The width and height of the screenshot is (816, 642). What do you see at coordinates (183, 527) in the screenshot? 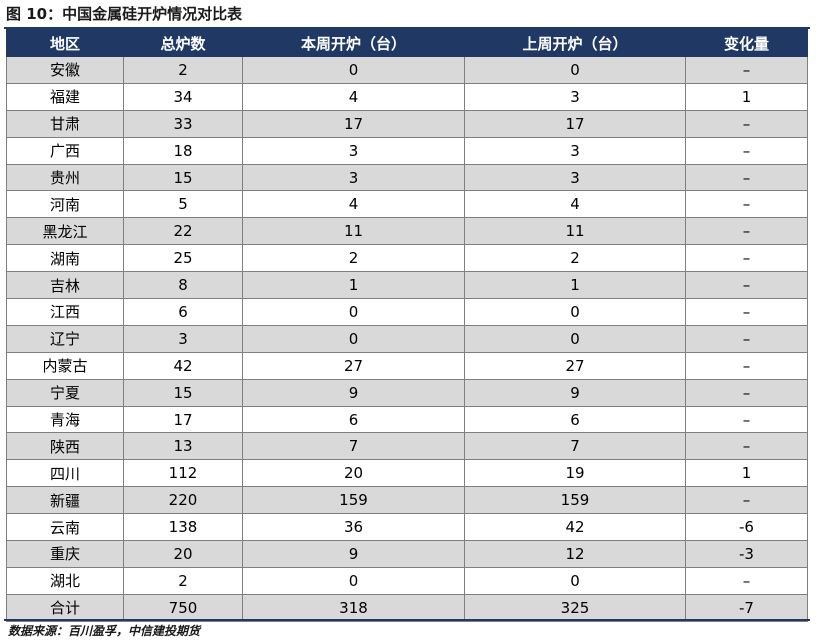
I see `total-furnaces-cell: 138` at bounding box center [183, 527].